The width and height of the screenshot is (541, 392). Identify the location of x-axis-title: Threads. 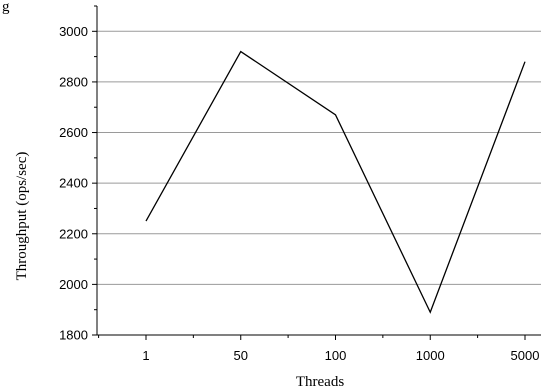
(320, 382).